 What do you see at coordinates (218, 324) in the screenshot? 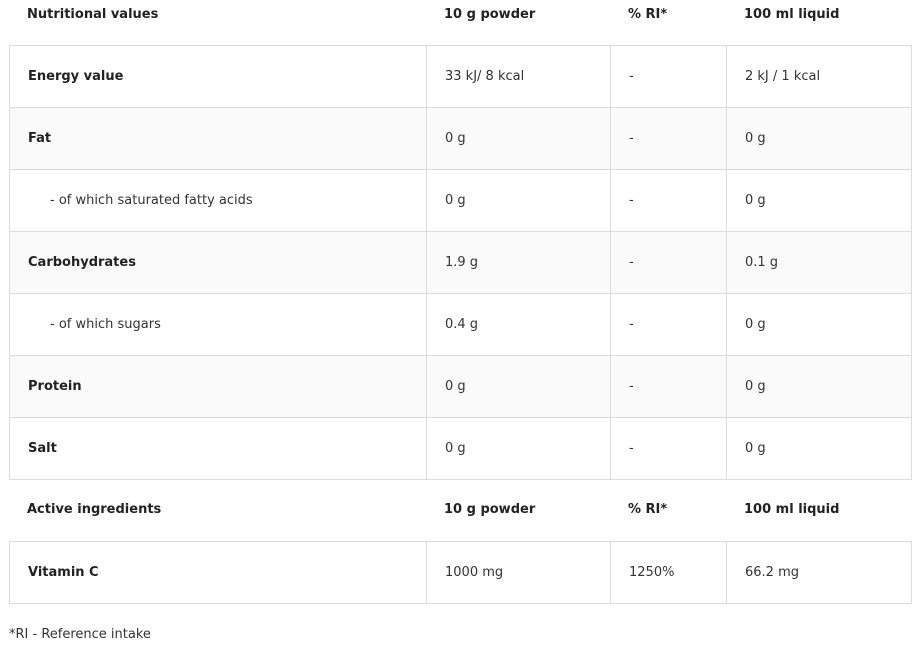
I see `row-label: - of which sugars` at bounding box center [218, 324].